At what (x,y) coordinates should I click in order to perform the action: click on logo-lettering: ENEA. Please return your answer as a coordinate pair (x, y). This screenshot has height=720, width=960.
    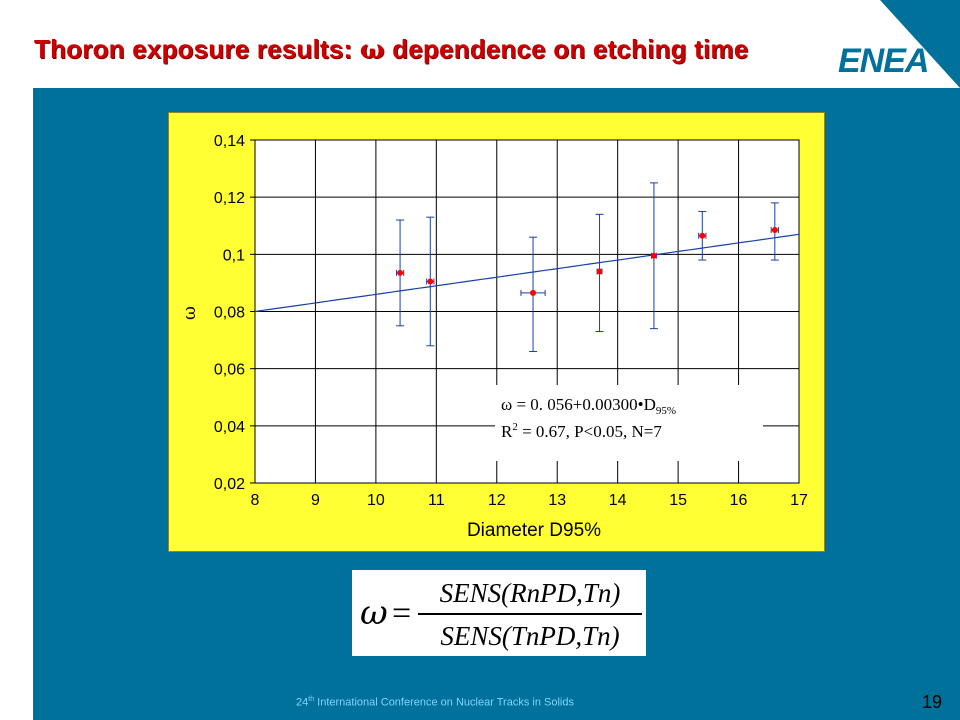
    Looking at the image, I should click on (883, 60).